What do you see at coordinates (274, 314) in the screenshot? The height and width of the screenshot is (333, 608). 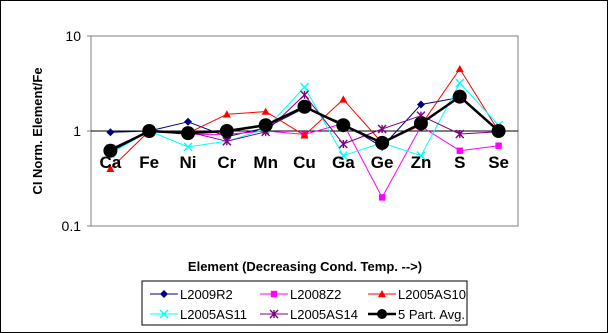 I see `legend-l2005as14-marker` at bounding box center [274, 314].